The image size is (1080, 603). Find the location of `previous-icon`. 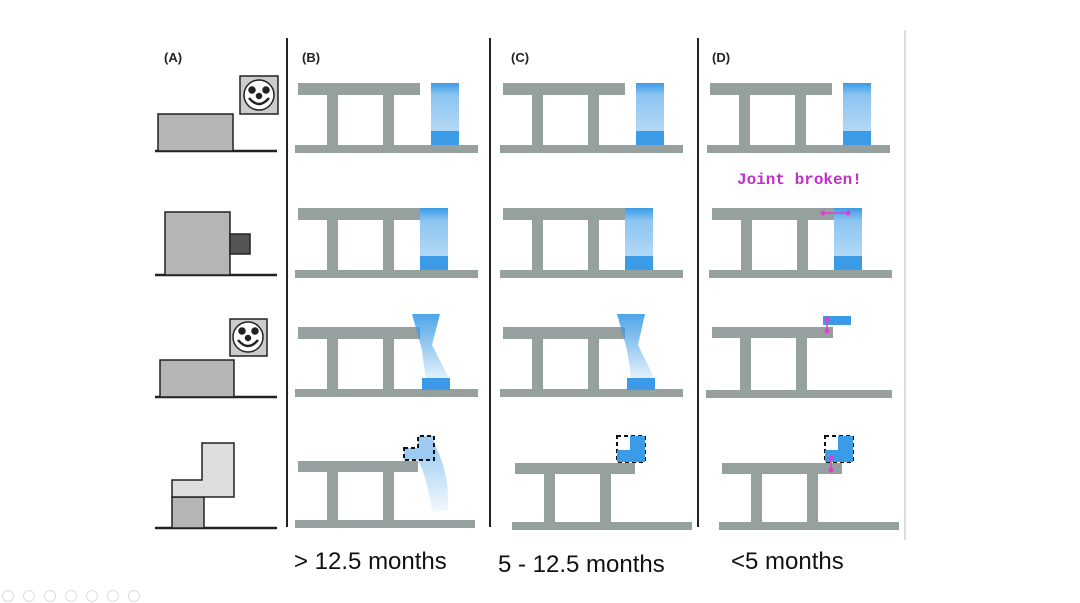

previous-icon is located at coordinates (8, 596).